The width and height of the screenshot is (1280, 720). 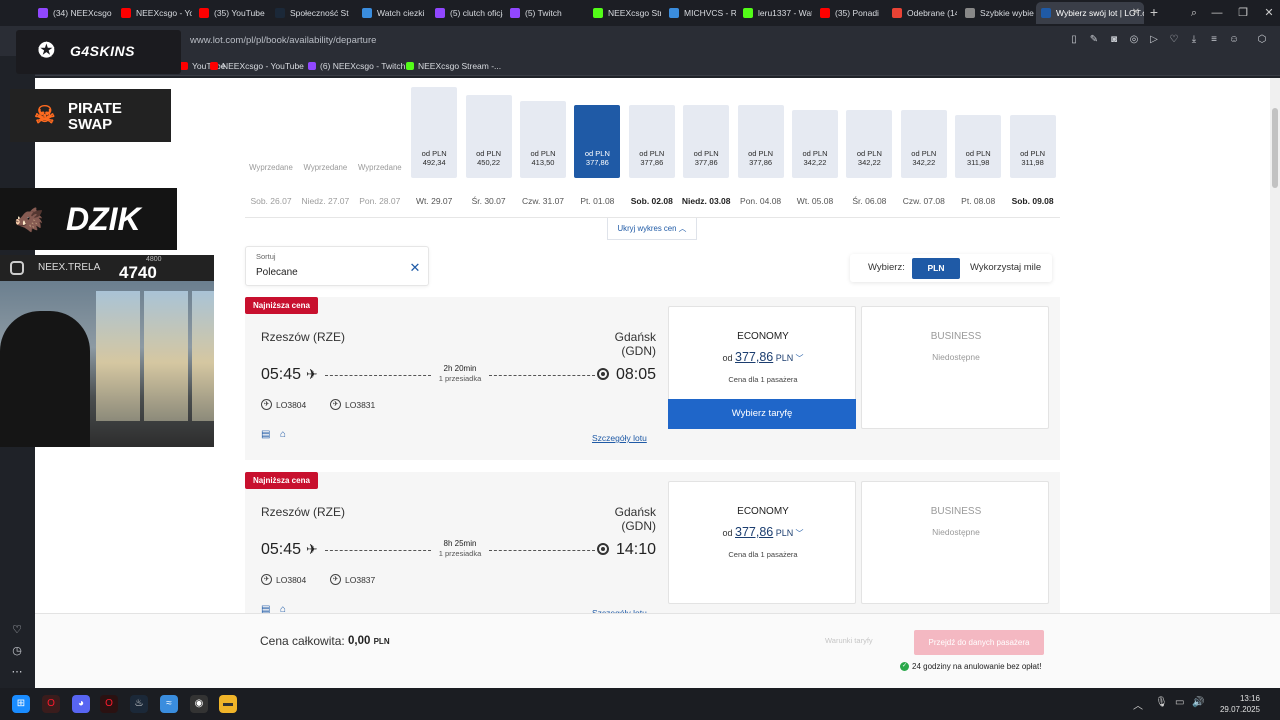 I want to click on windows-taskbar: ⊞ O ◕ O ♨ ≈ ◉ ▬ ︿ 🎙 ▭ 🔊 13:16 29.07.2025, so click(x=640, y=704).